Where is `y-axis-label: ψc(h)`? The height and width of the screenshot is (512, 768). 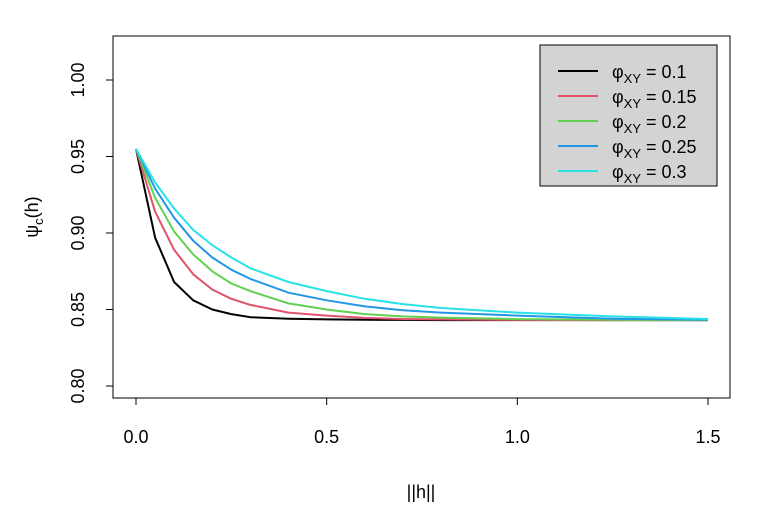 y-axis-label: ψc(h) is located at coordinates (34, 216).